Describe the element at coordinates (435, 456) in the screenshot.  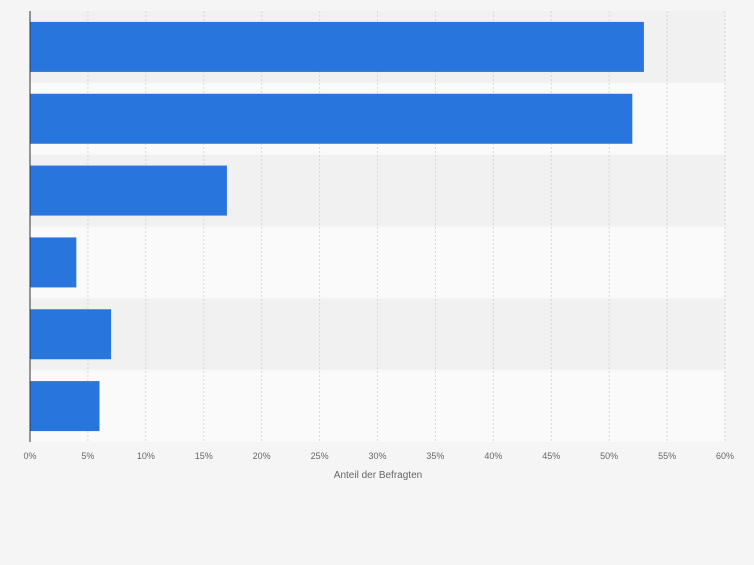
I see `x-tick-label: 35%` at that location.